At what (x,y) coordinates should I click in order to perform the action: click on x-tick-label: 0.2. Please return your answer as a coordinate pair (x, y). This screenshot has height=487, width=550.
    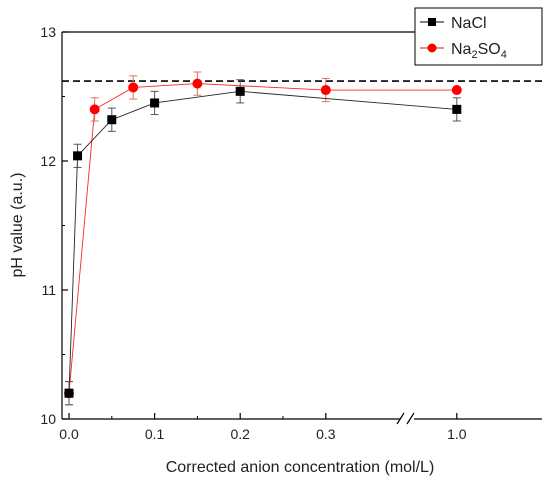
    Looking at the image, I should click on (240, 434).